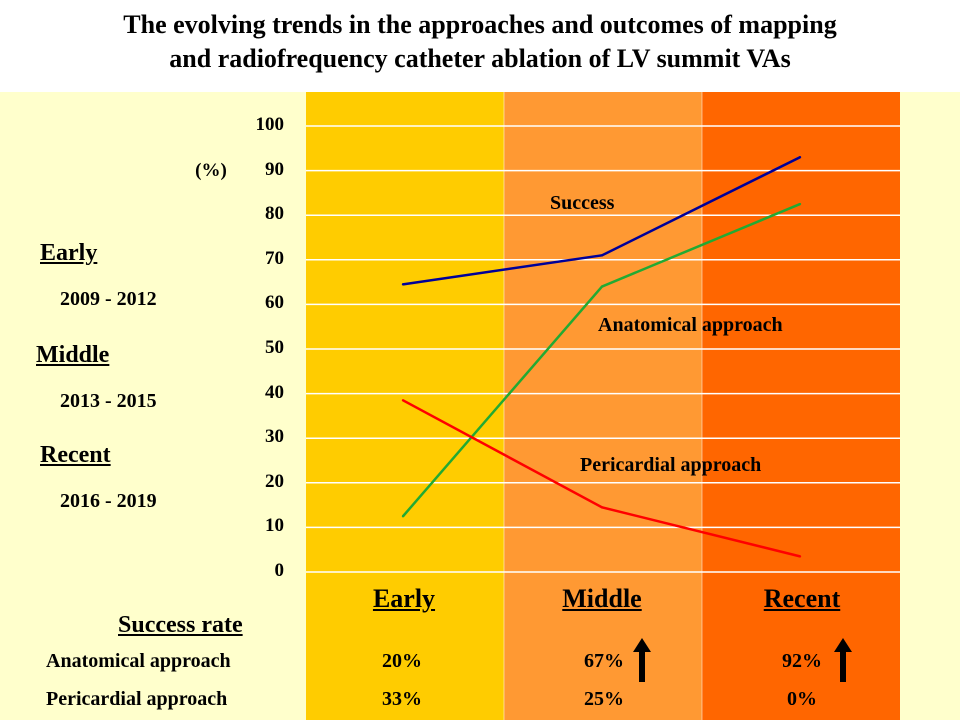  I want to click on y-tick-label: 80, so click(274, 214).